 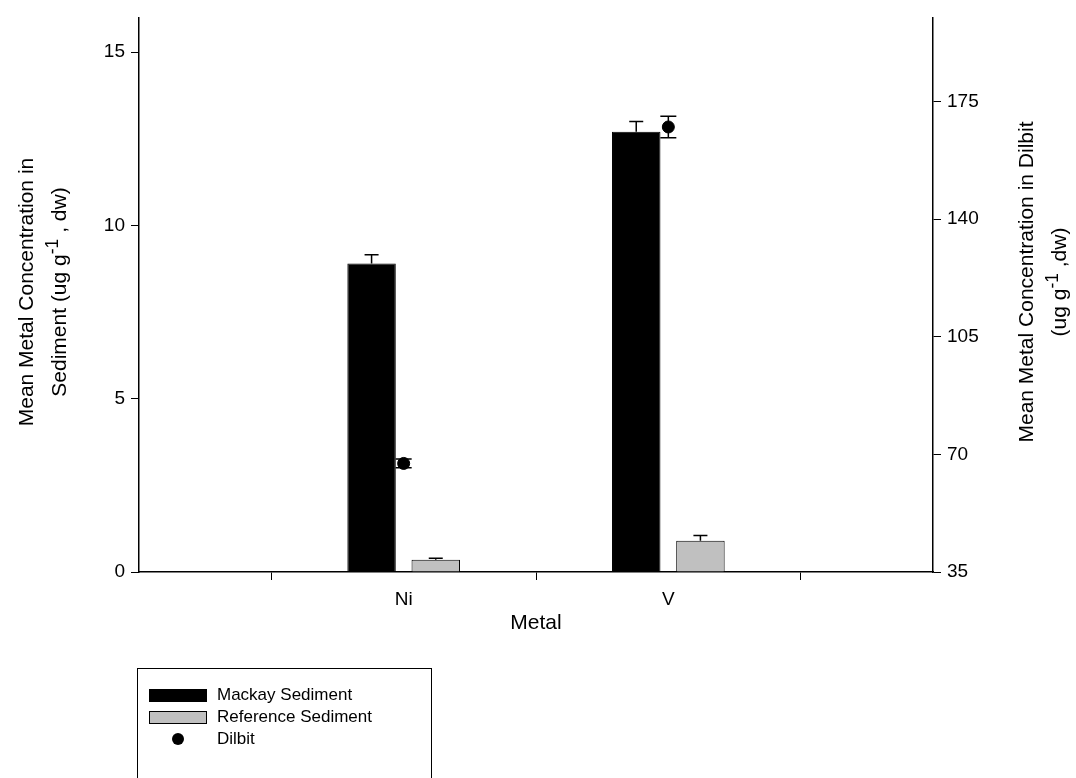 I want to click on y2-tick-label: 70, so click(x=958, y=453).